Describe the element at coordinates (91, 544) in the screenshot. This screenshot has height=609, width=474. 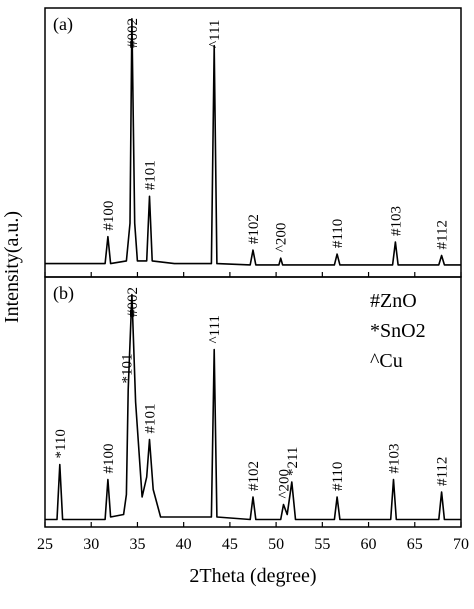
I see `x-tick-label: 30` at that location.